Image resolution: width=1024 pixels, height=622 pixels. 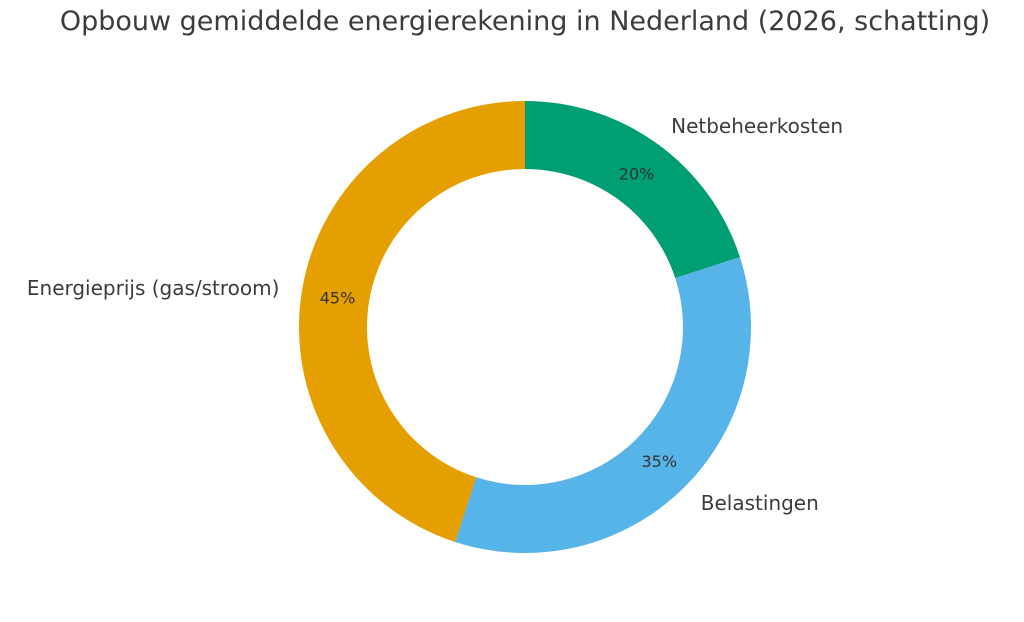 I want to click on slice-netbeheerkosten, so click(x=632, y=190).